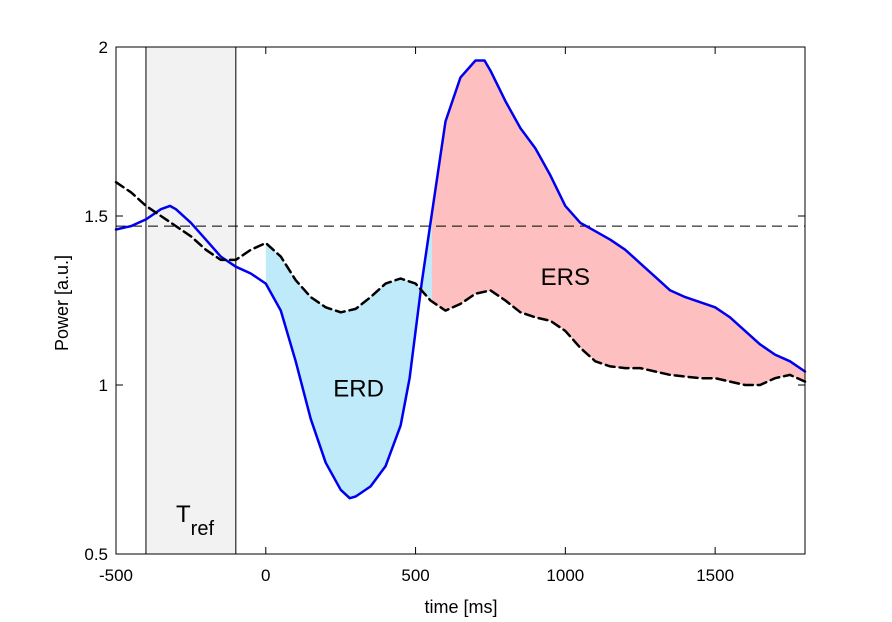  Describe the element at coordinates (190, 300) in the screenshot. I see `reference-window` at that location.